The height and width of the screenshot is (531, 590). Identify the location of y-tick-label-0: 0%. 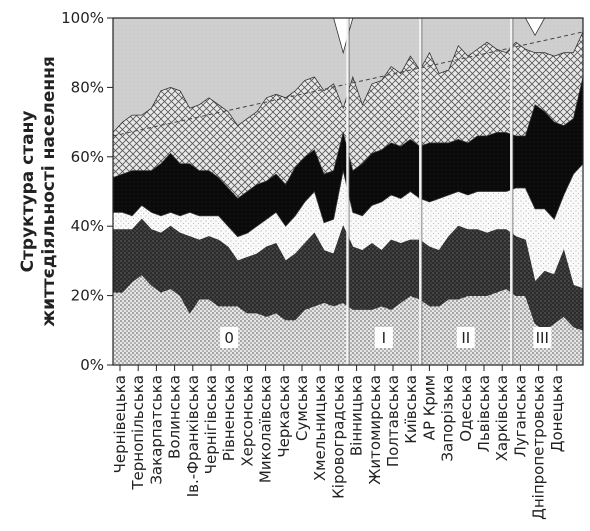
(92, 365).